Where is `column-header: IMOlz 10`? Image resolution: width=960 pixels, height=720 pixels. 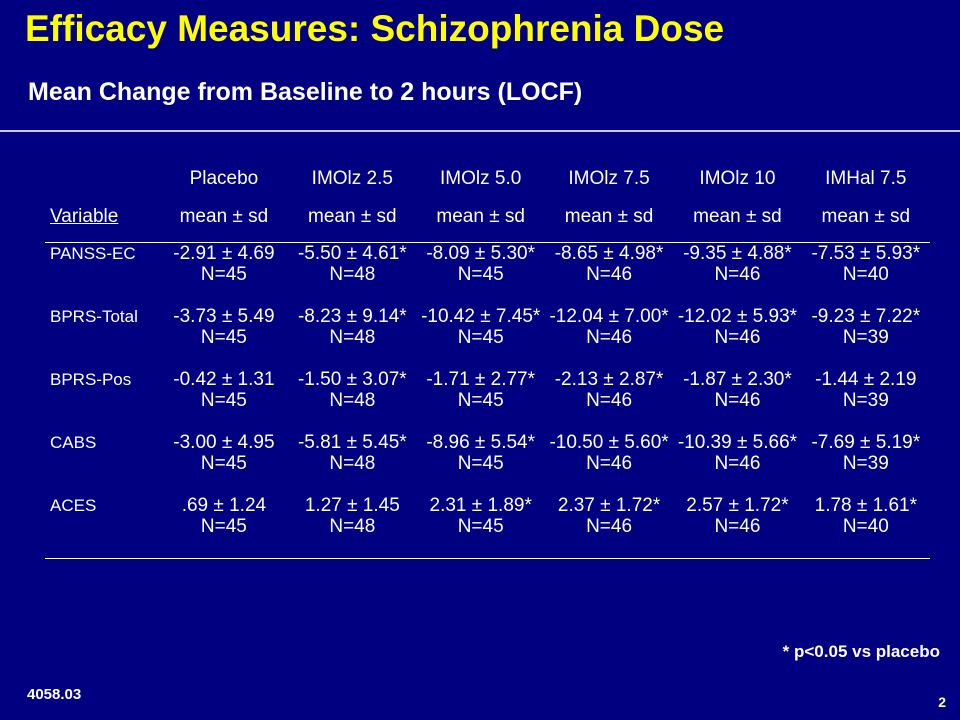 column-header: IMOlz 10 is located at coordinates (737, 178).